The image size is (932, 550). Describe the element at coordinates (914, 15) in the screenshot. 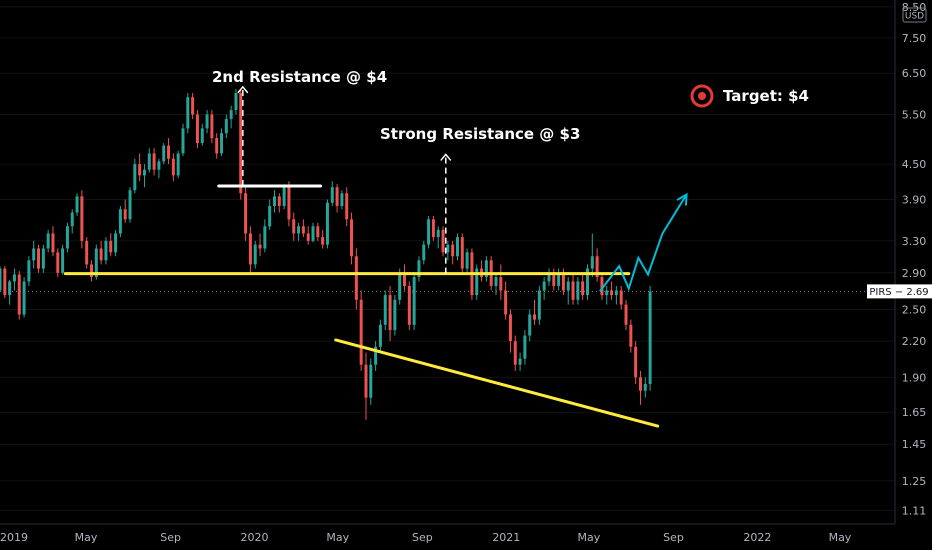

I see `currency-badge: USD` at that location.